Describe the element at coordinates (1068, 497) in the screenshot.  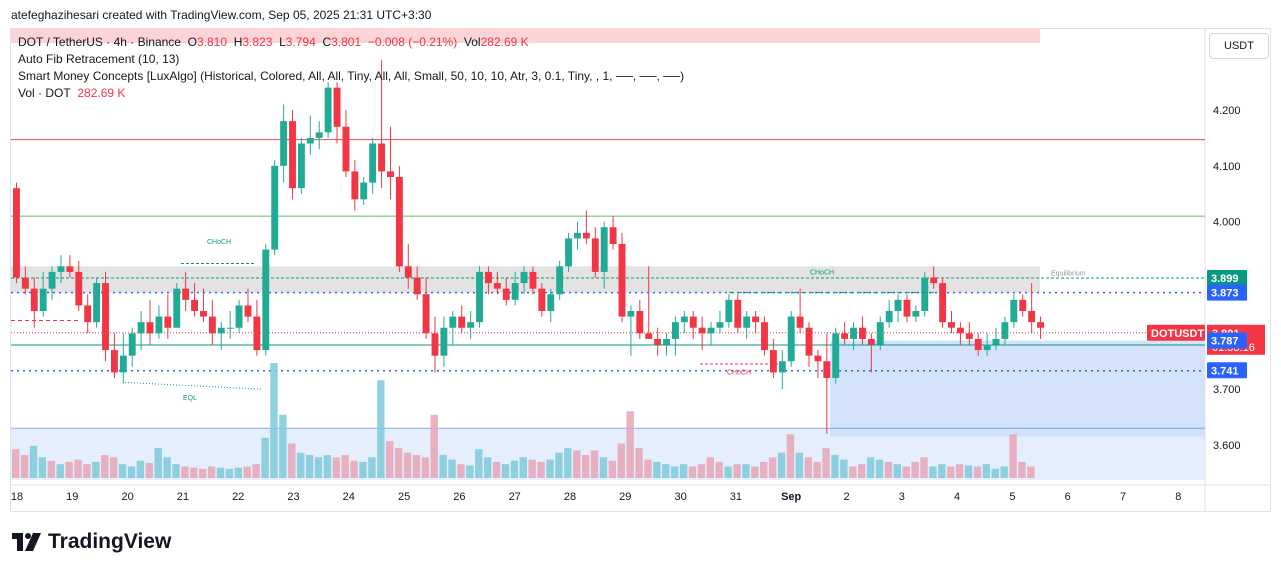
I see `x-tick-label: 6` at that location.